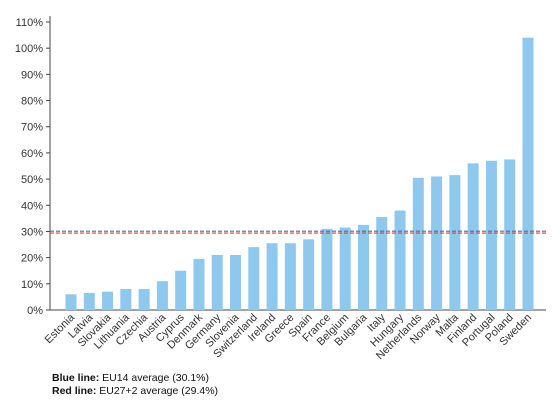 This screenshot has width=556, height=400. What do you see at coordinates (32, 154) in the screenshot?
I see `y-tick-label: 60%` at bounding box center [32, 154].